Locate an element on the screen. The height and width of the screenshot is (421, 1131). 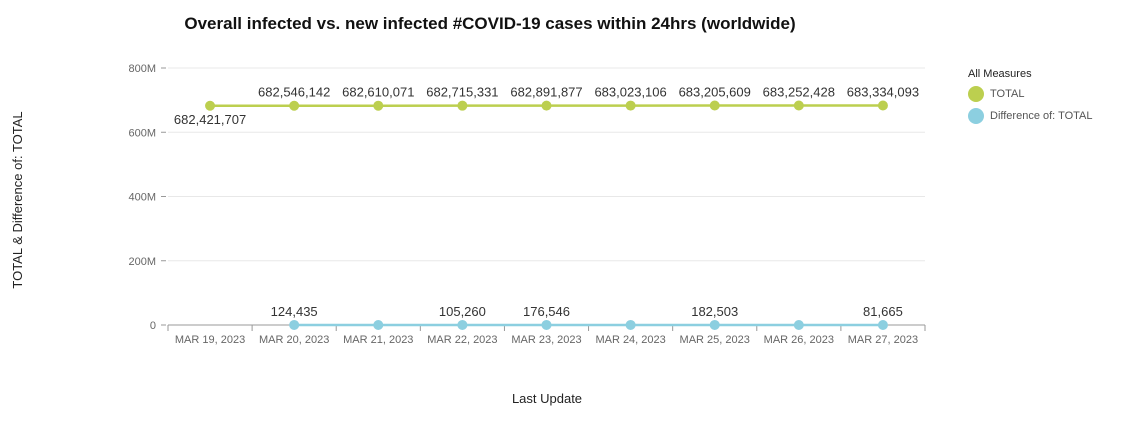
data-label-difference: 124,435 is located at coordinates (294, 311).